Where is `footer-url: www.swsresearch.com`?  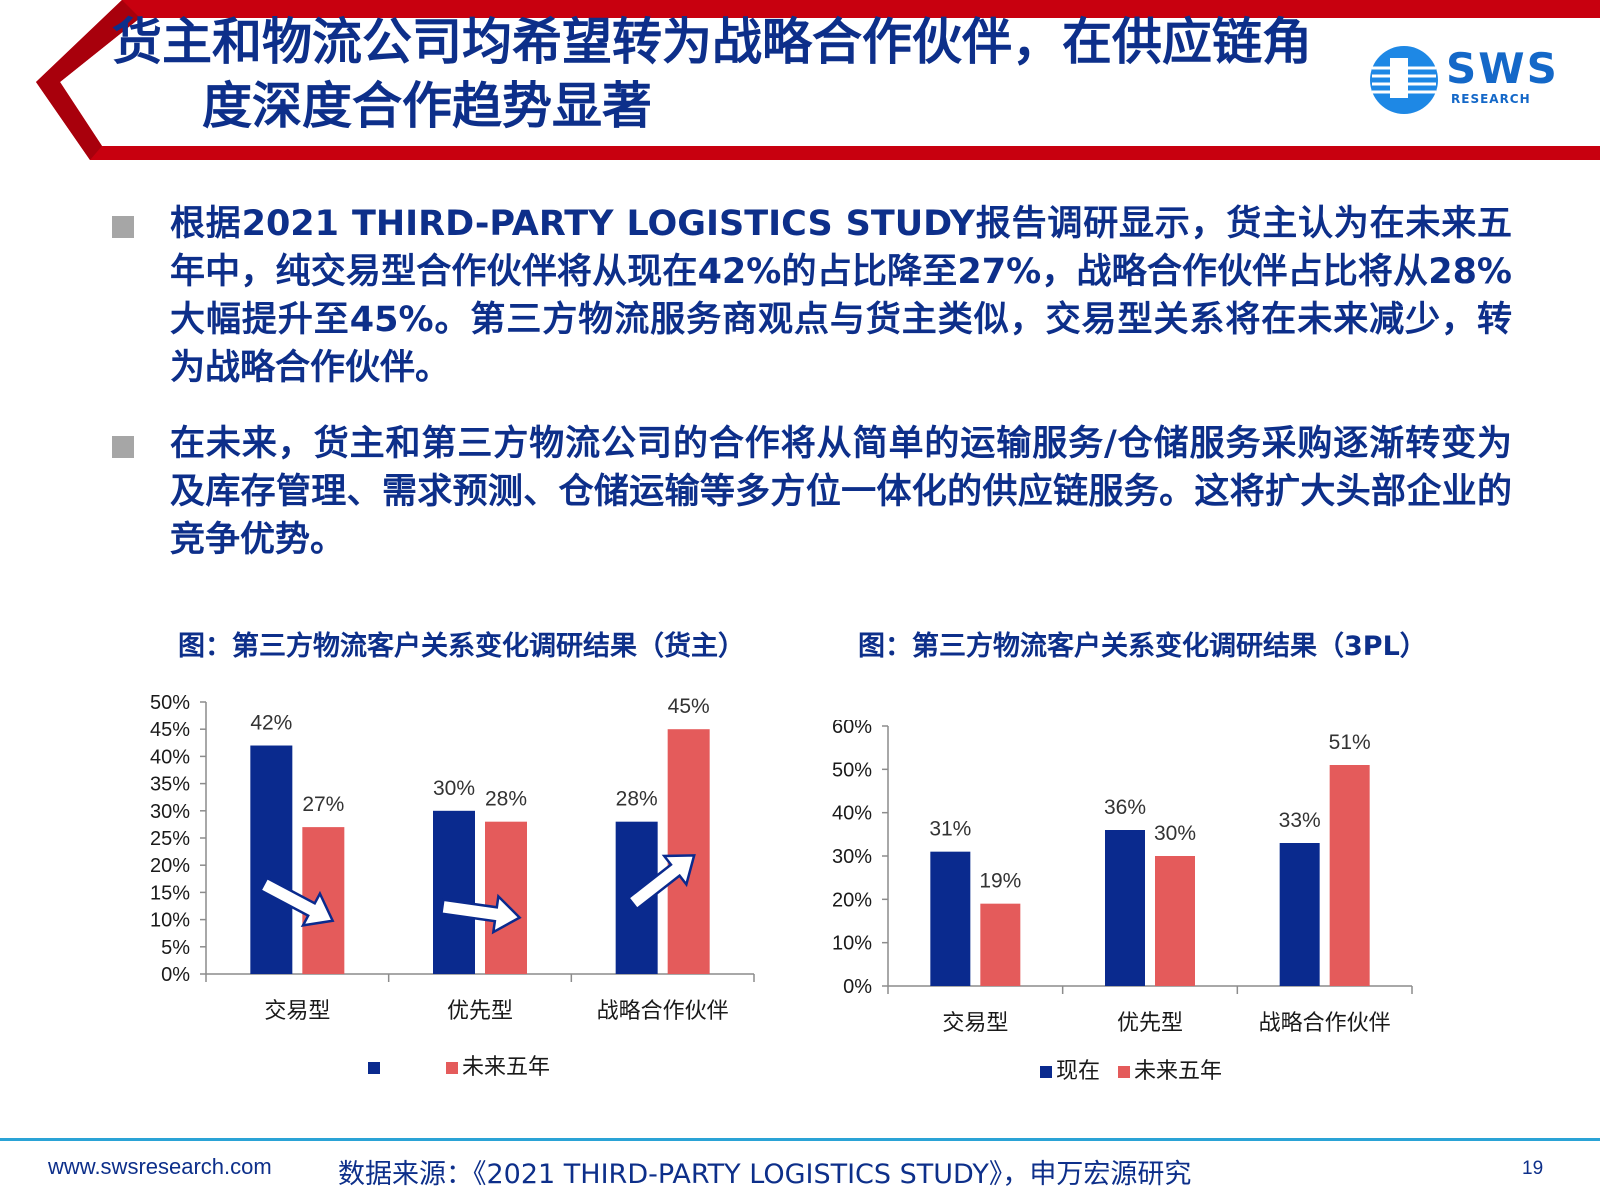 footer-url: www.swsresearch.com is located at coordinates (160, 1166).